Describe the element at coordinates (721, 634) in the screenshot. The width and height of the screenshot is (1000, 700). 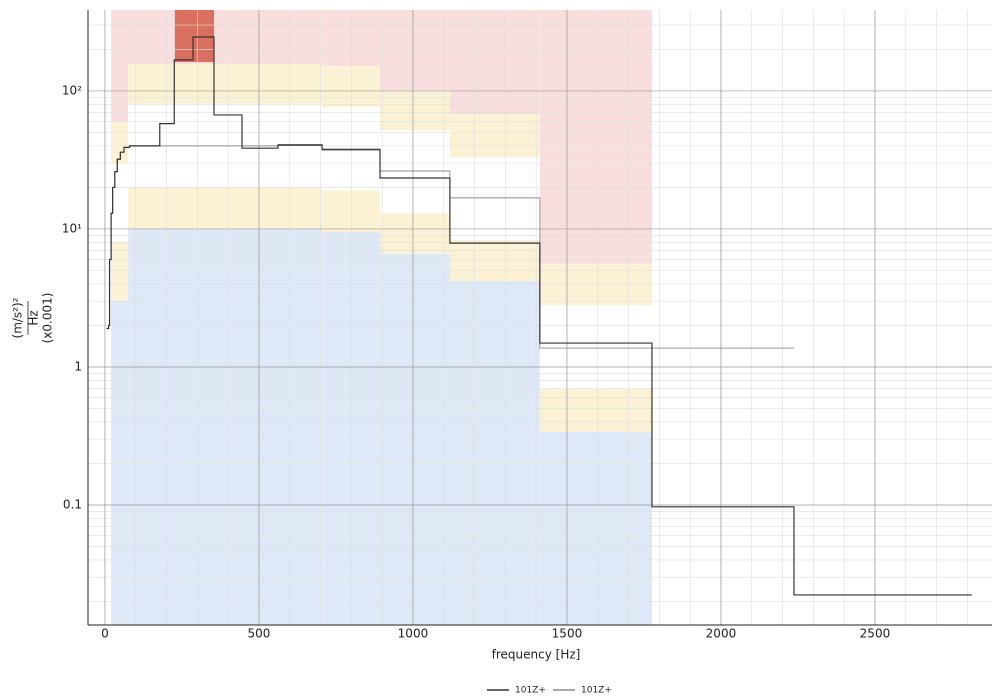
I see `x-tick-label: 2000` at that location.